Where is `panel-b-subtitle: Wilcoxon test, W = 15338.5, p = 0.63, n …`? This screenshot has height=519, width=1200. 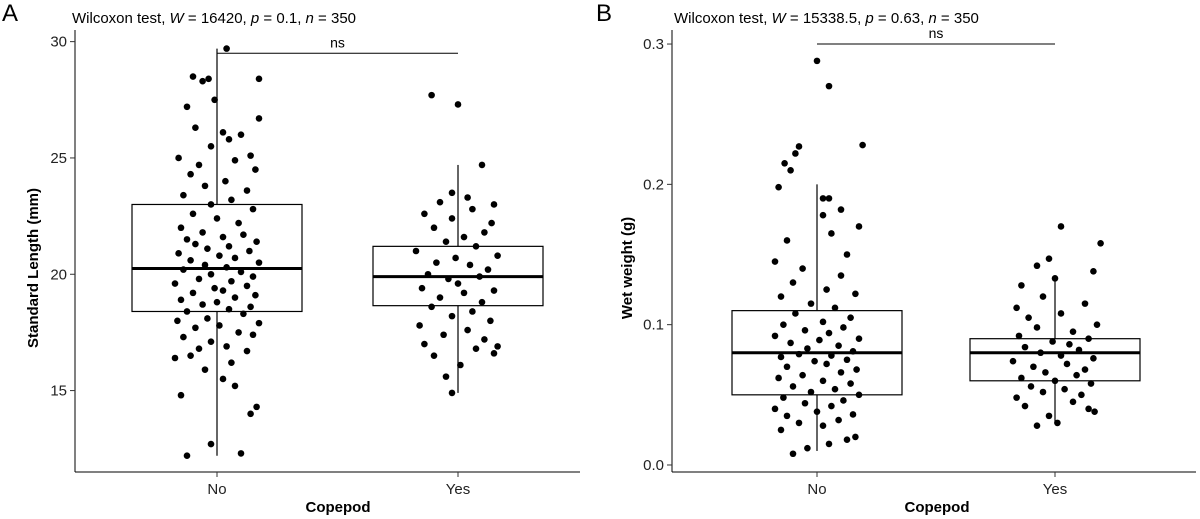
panel-b-subtitle: Wilcoxon test, W = 15338.5, p = 0.63, n … is located at coordinates (826, 18).